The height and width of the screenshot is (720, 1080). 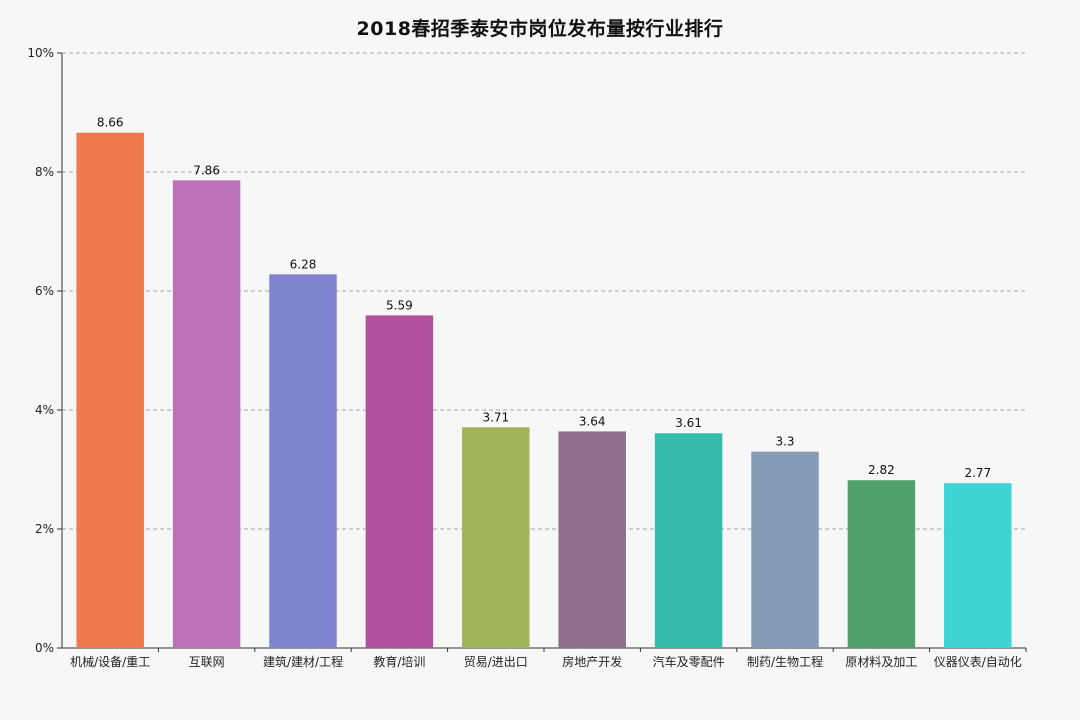 I want to click on y-tick-label: 0%, so click(x=44, y=648).